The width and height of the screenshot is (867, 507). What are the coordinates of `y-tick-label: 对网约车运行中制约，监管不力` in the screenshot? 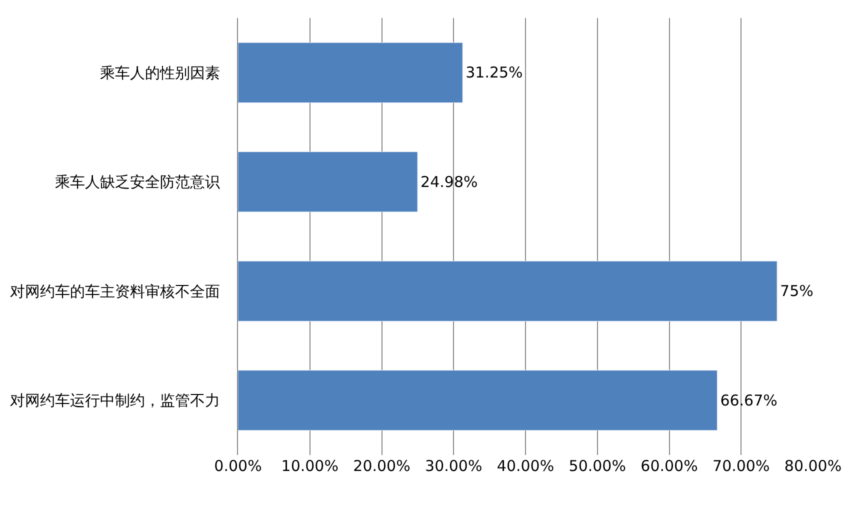 It's located at (115, 401).